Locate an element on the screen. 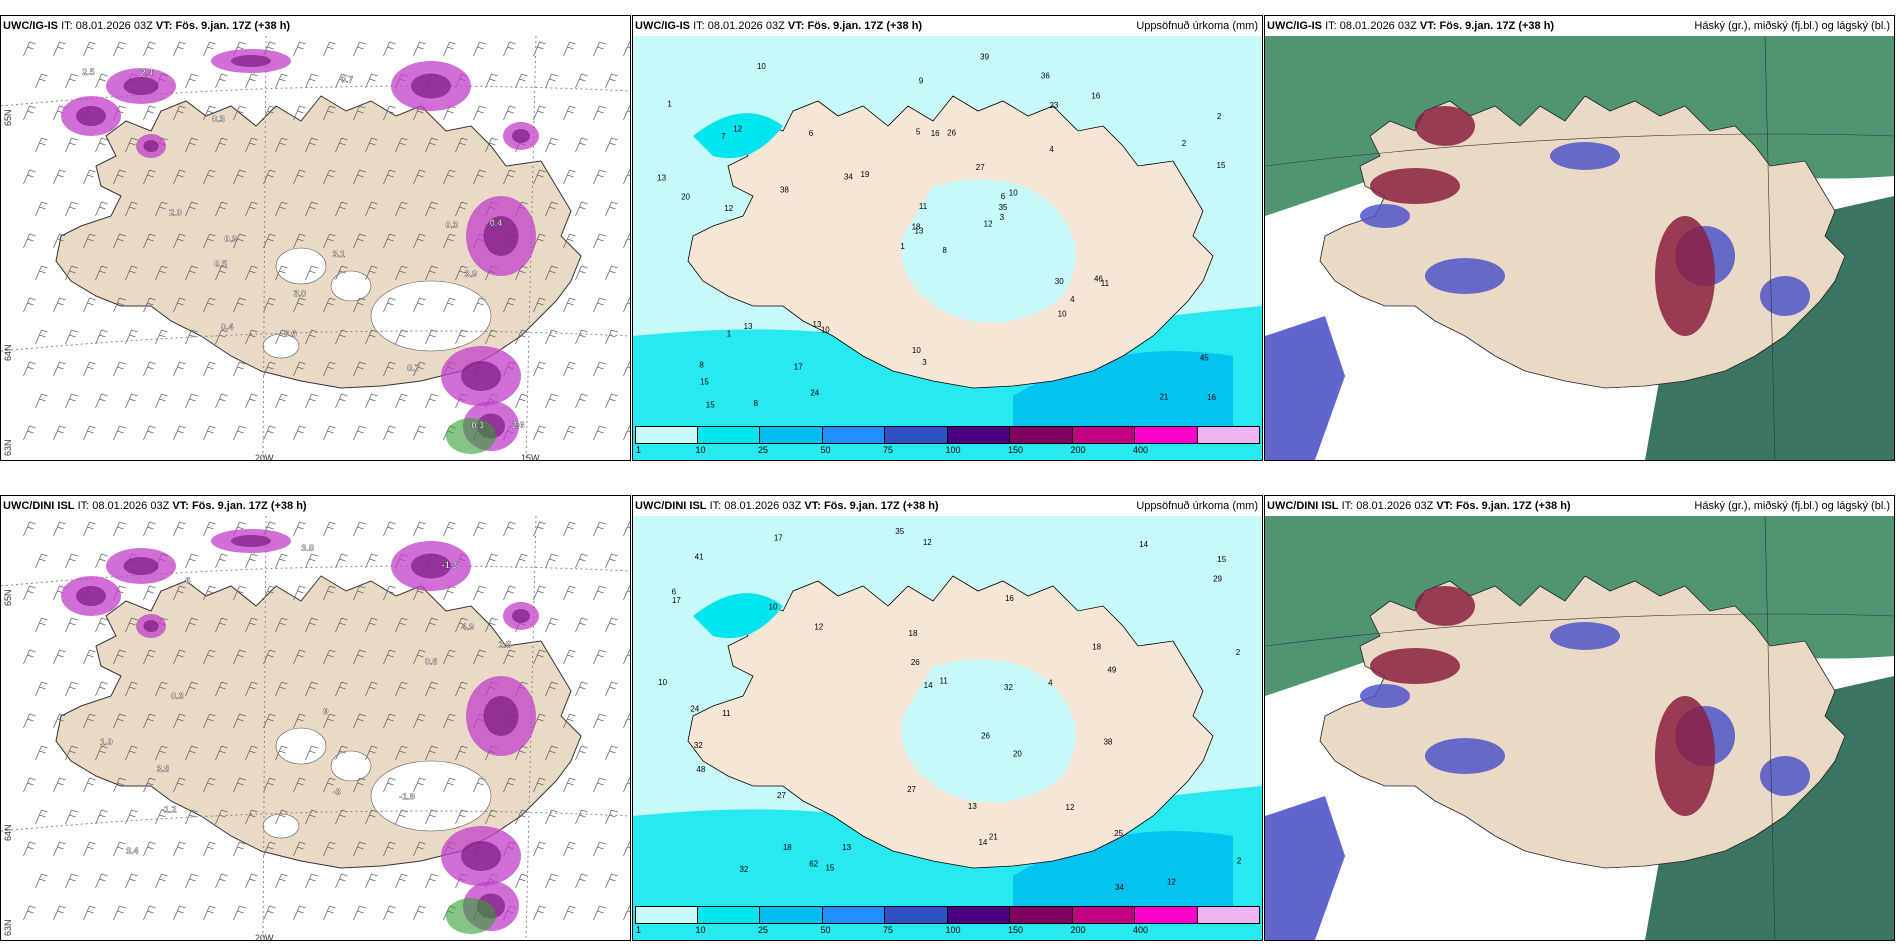 The image size is (1900, 950). snow-depth-value: 6 is located at coordinates (188, 580).